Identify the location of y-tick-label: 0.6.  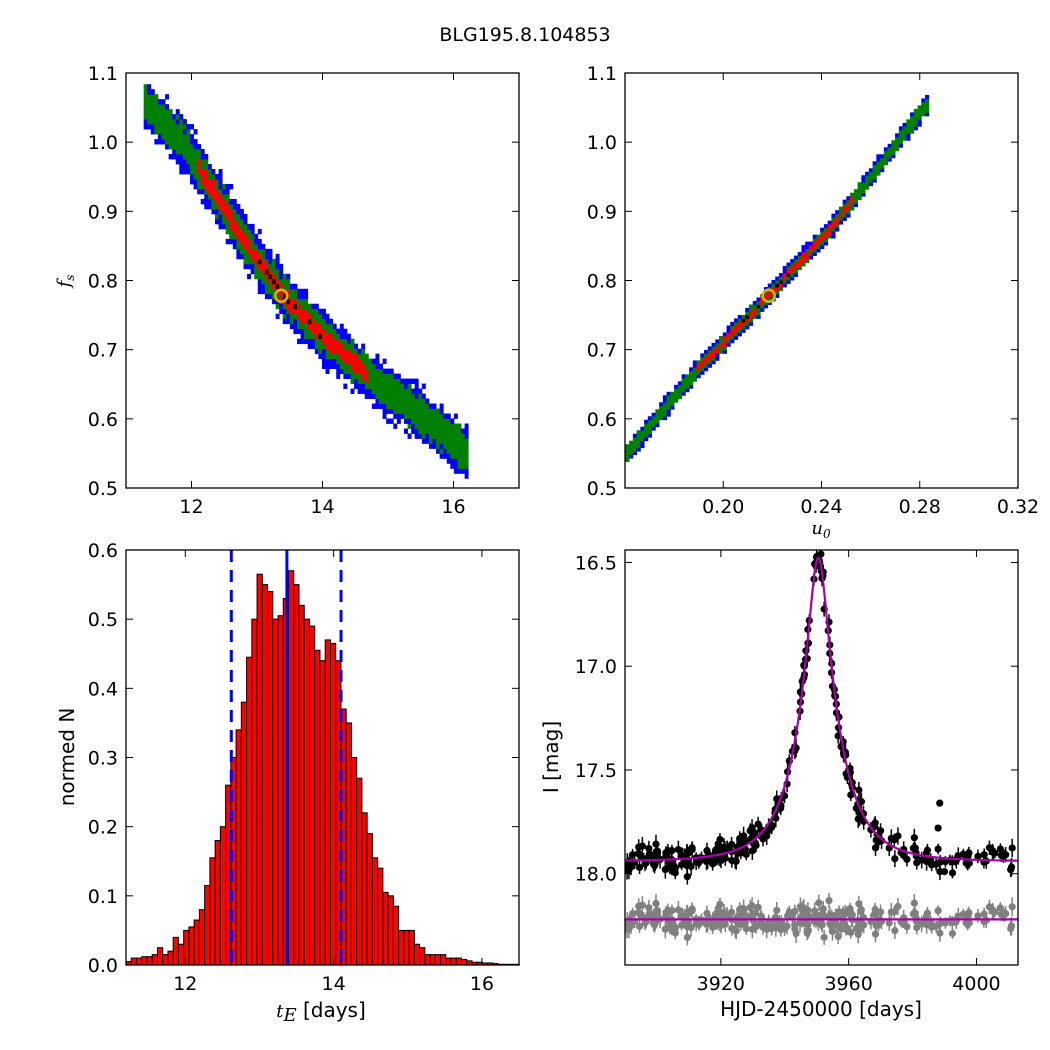
(602, 420).